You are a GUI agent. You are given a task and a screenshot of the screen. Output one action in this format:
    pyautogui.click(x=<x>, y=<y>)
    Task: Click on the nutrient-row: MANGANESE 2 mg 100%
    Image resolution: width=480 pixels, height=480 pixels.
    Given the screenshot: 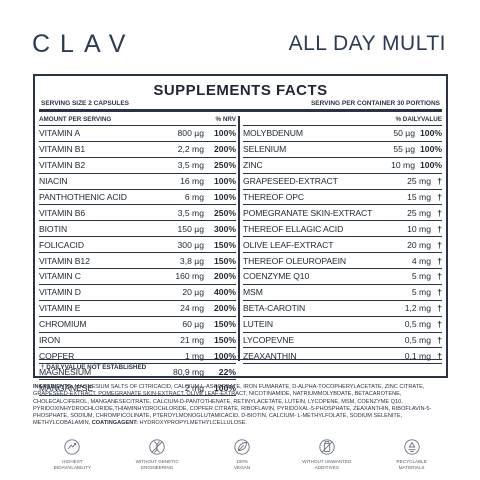 What is the action you would take?
    pyautogui.click(x=137, y=388)
    